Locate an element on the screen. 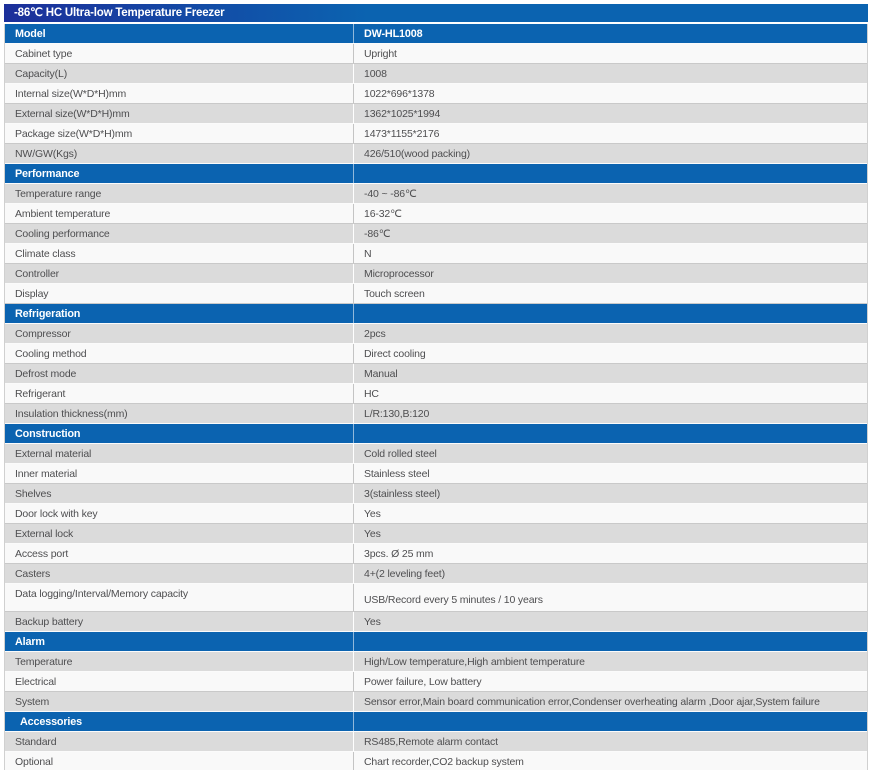 The width and height of the screenshot is (872, 770). spec-value: 3(stainless steel) is located at coordinates (610, 493).